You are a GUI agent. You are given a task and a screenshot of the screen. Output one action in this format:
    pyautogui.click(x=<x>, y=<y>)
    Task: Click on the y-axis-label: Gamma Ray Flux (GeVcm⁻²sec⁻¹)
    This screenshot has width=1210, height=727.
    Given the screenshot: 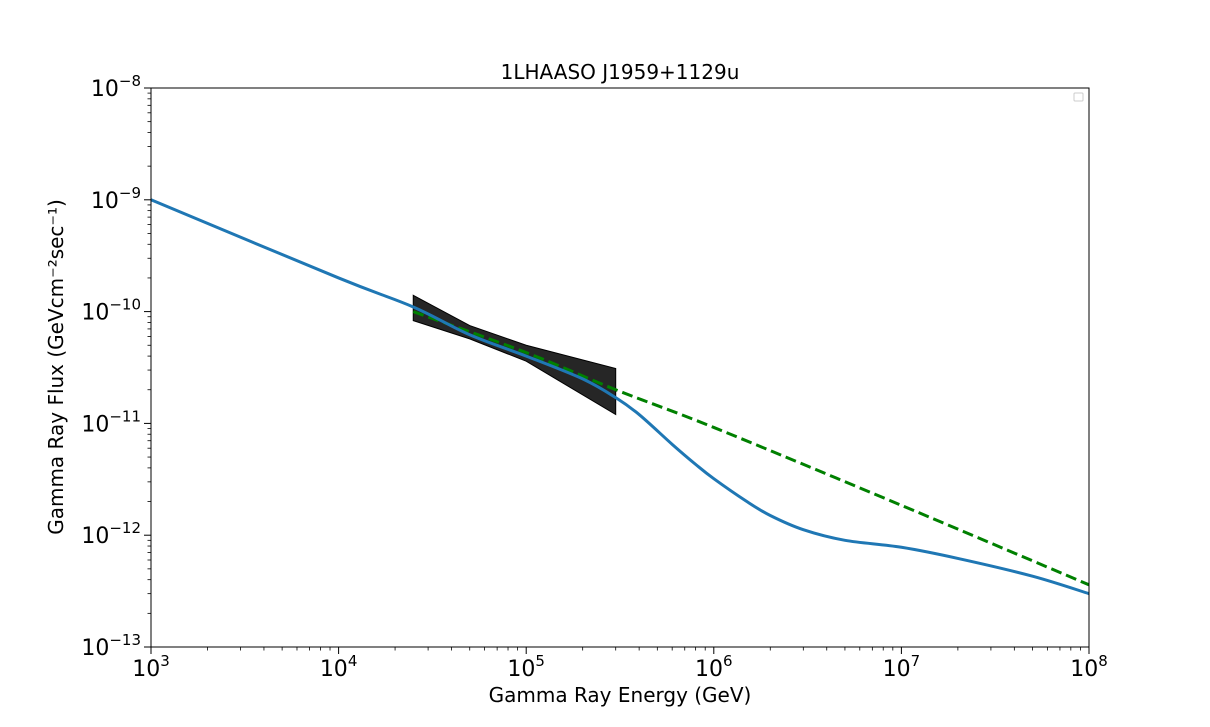 What is the action you would take?
    pyautogui.click(x=56, y=367)
    